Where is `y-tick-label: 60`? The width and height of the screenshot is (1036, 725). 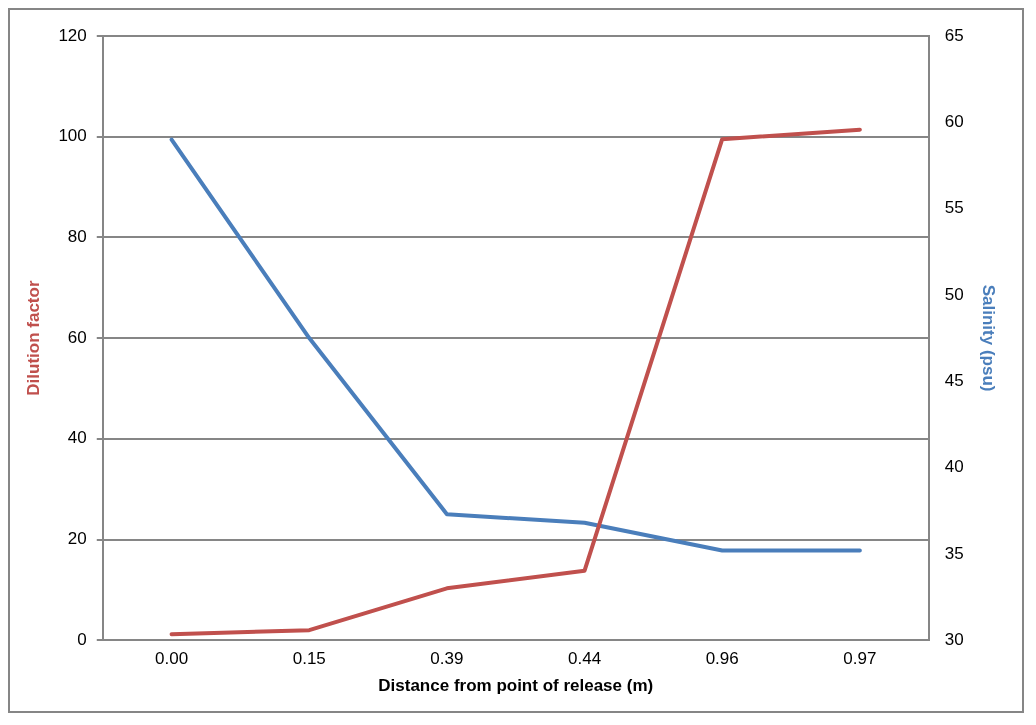 y-tick-label: 60 is located at coordinates (77, 337).